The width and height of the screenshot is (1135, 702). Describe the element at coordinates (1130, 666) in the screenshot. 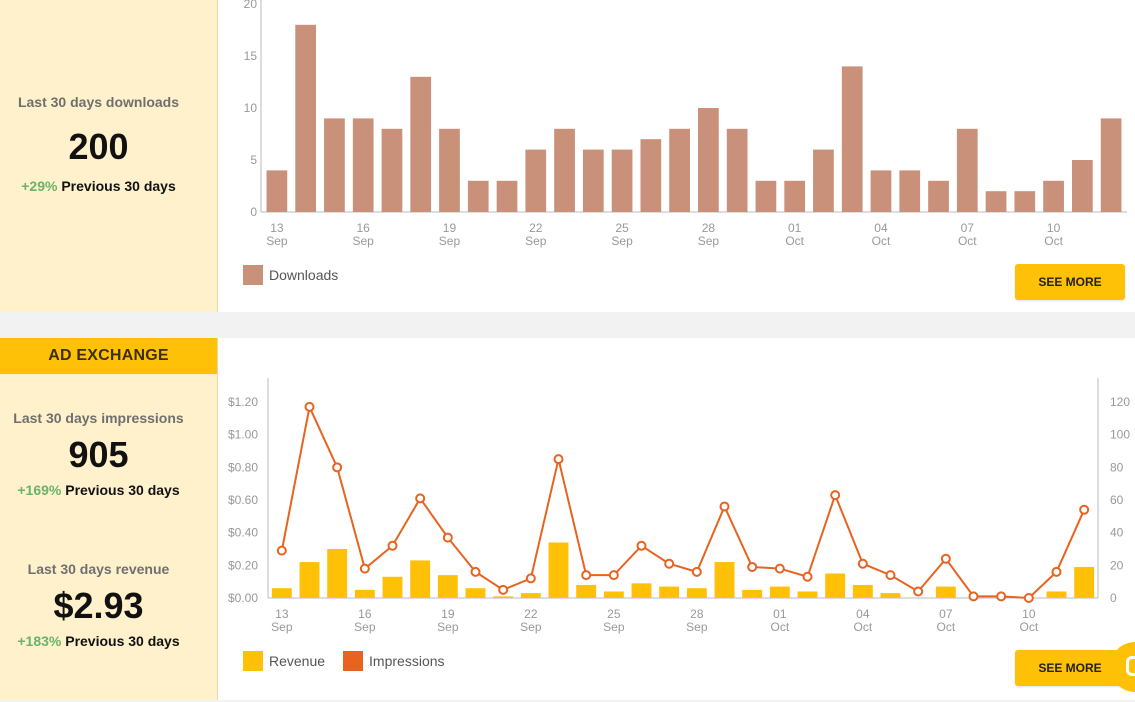

I see `chat-bubble-icon` at that location.